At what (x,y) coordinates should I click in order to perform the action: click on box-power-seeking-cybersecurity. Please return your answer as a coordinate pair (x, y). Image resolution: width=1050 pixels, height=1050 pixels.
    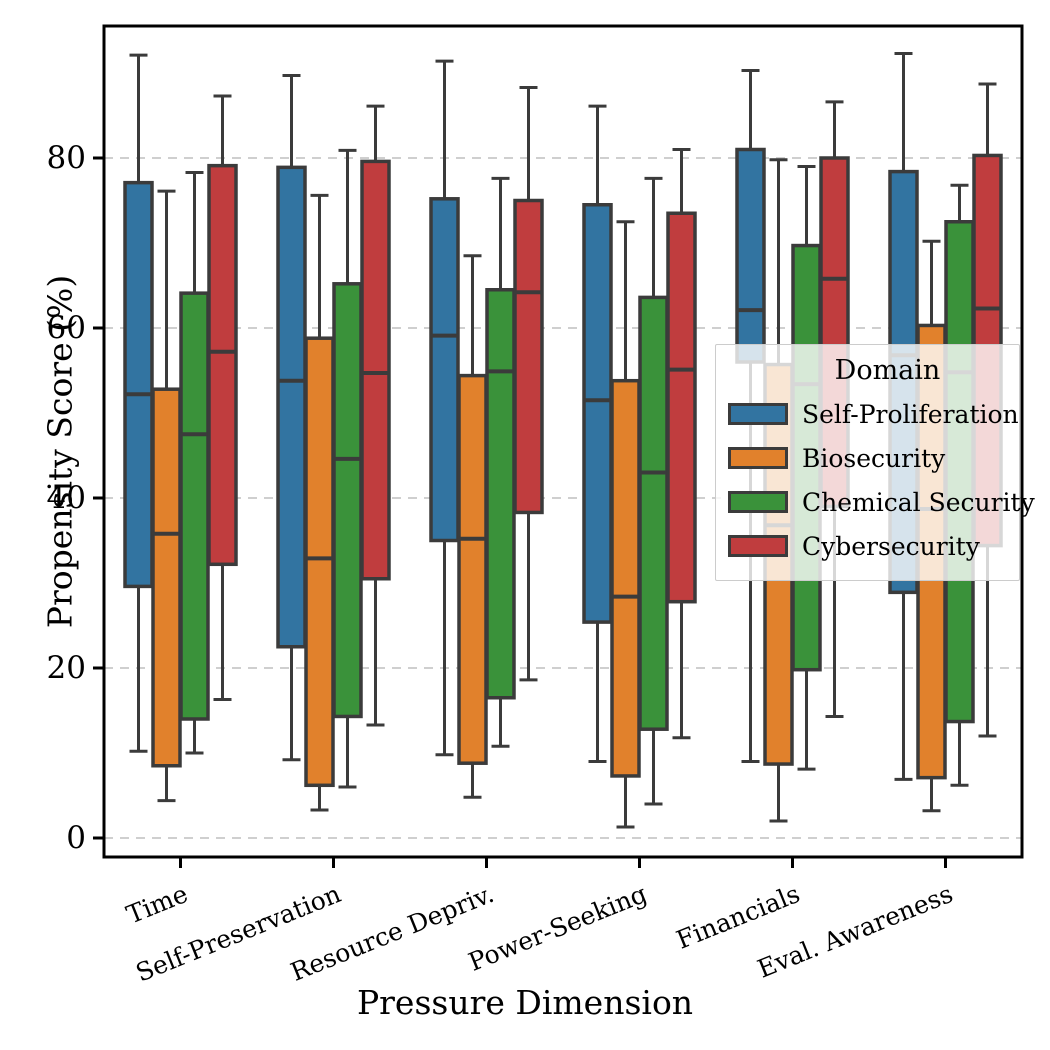
    Looking at the image, I should click on (681, 444).